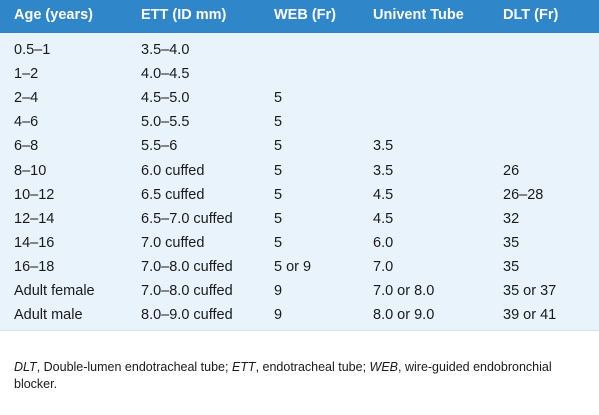 This screenshot has width=599, height=415. What do you see at coordinates (26, 122) in the screenshot?
I see `cell-age: 4–6` at bounding box center [26, 122].